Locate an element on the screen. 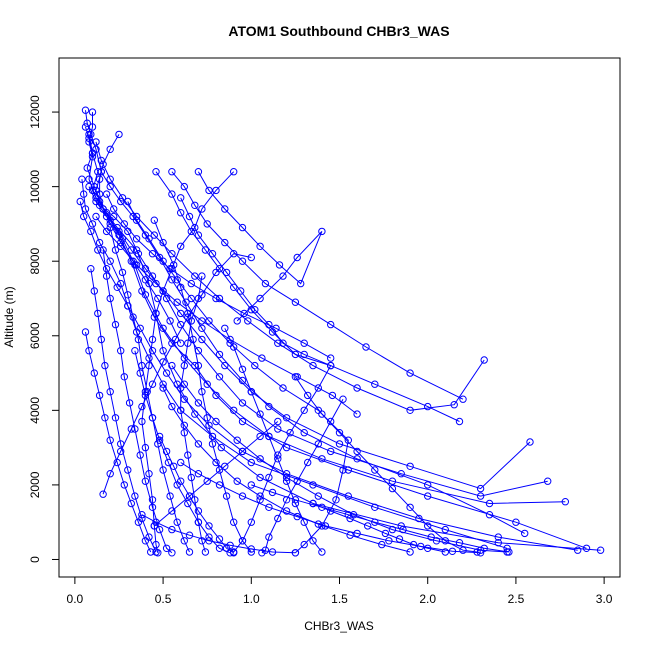 The height and width of the screenshot is (650, 650). y-tick-label: 12000 is located at coordinates (35, 112).